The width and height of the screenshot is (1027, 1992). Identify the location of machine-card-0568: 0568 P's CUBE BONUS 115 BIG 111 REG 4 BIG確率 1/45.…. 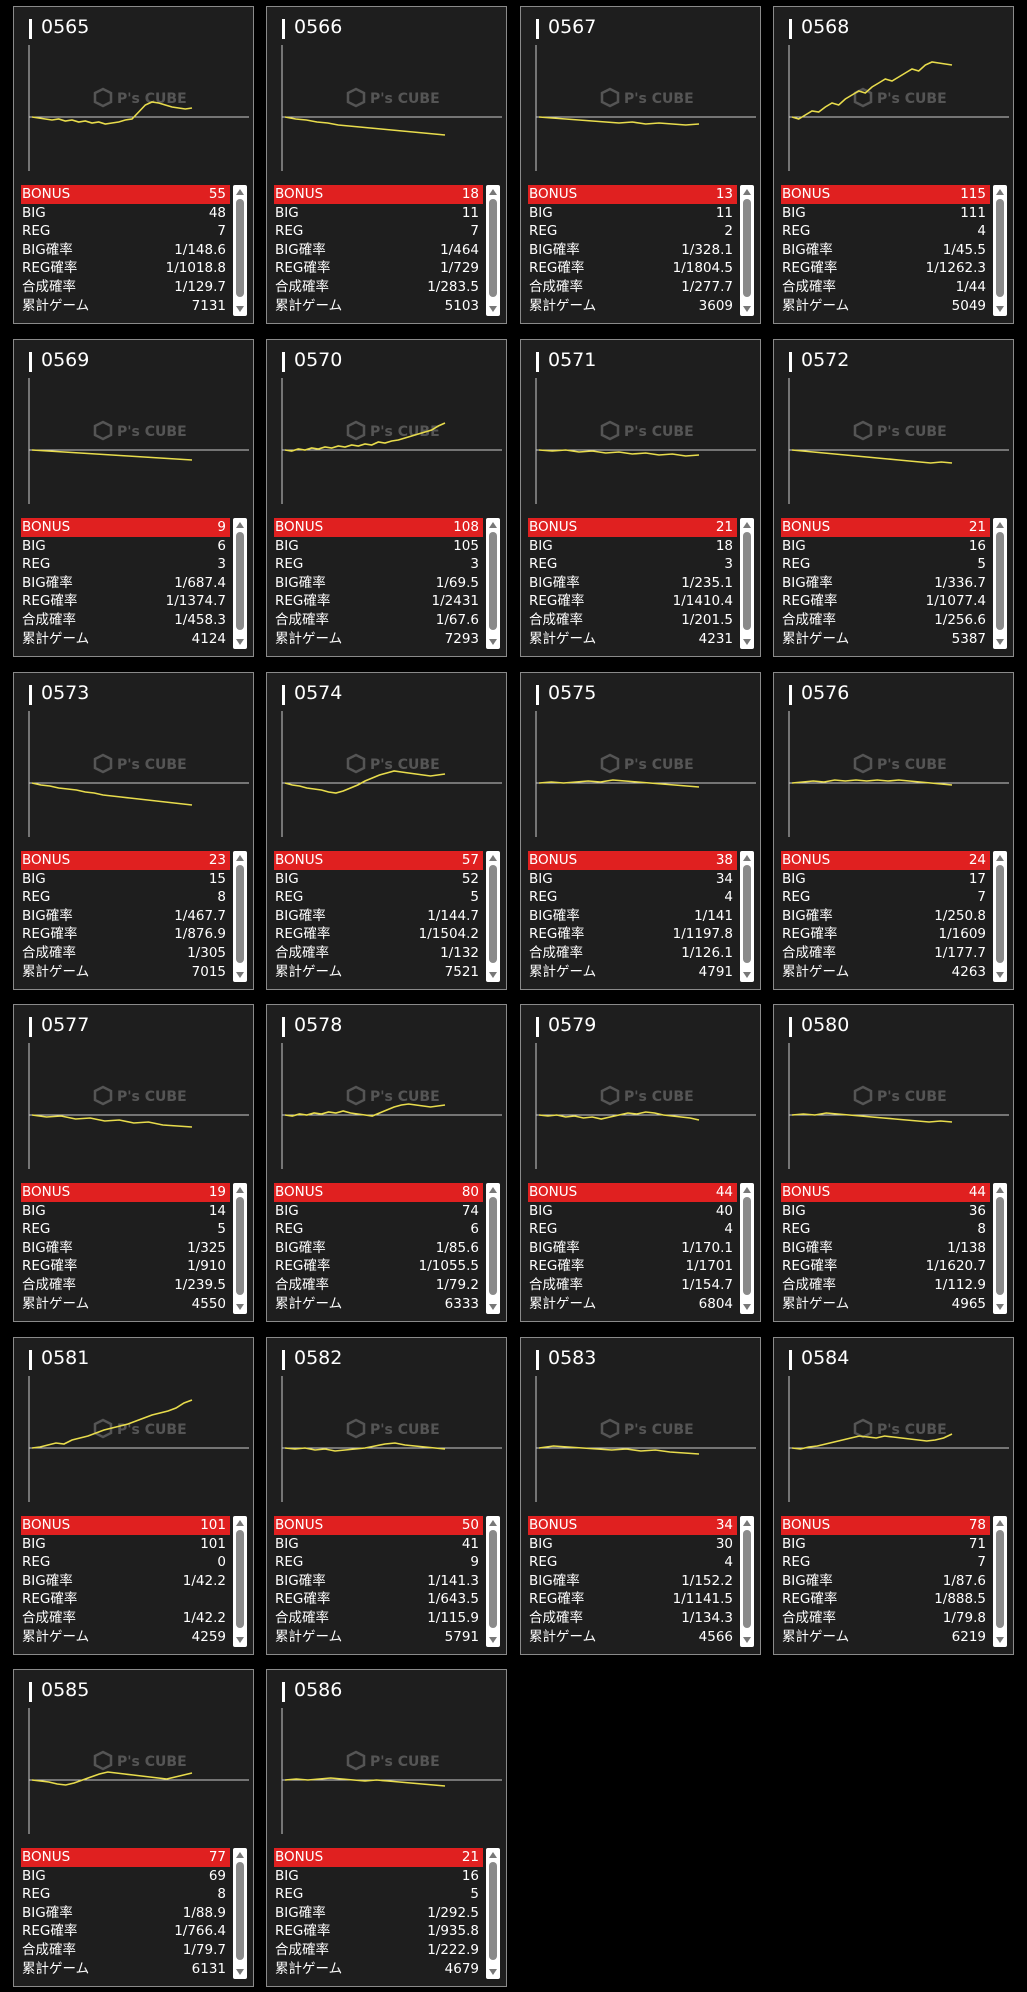
(893, 165).